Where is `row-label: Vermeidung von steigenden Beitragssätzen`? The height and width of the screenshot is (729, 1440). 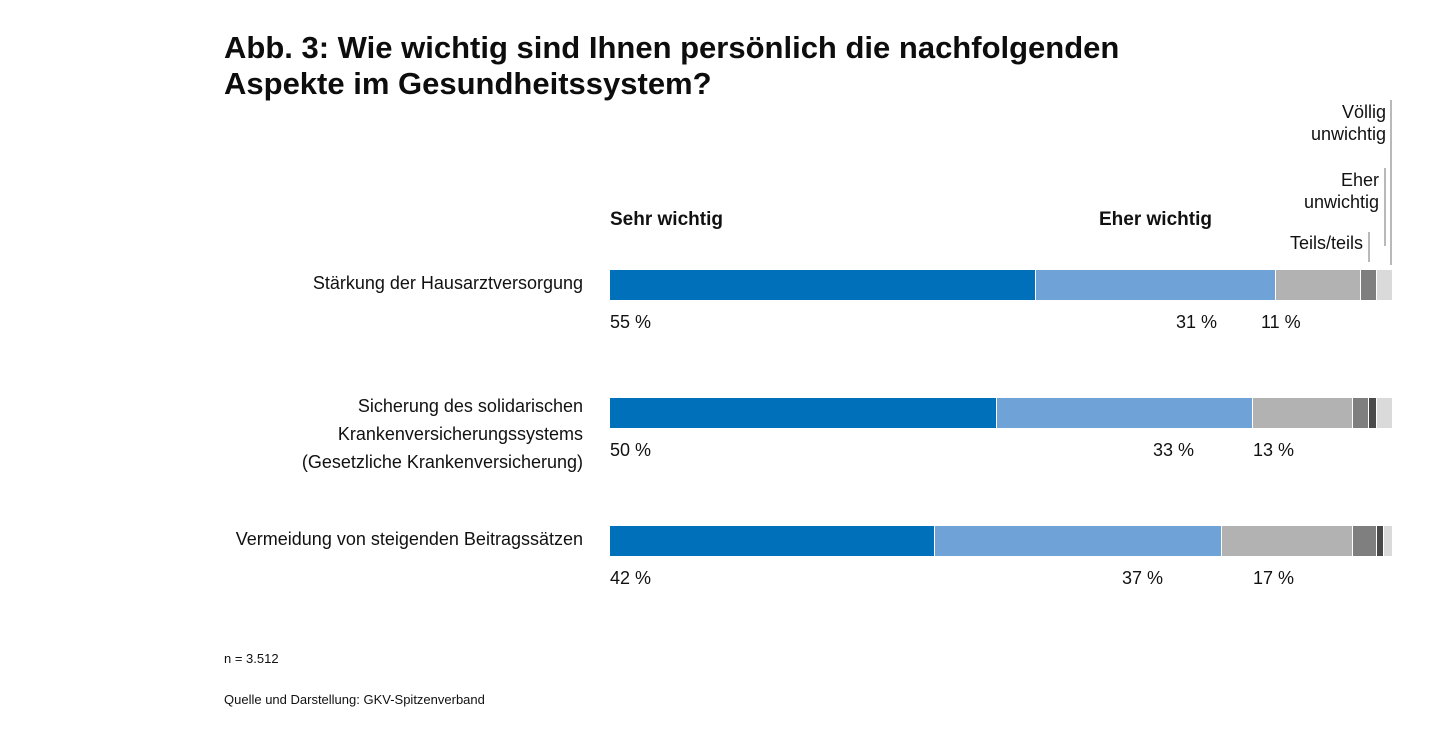
row-label: Vermeidung von steigenden Beitragssätzen is located at coordinates (383, 539).